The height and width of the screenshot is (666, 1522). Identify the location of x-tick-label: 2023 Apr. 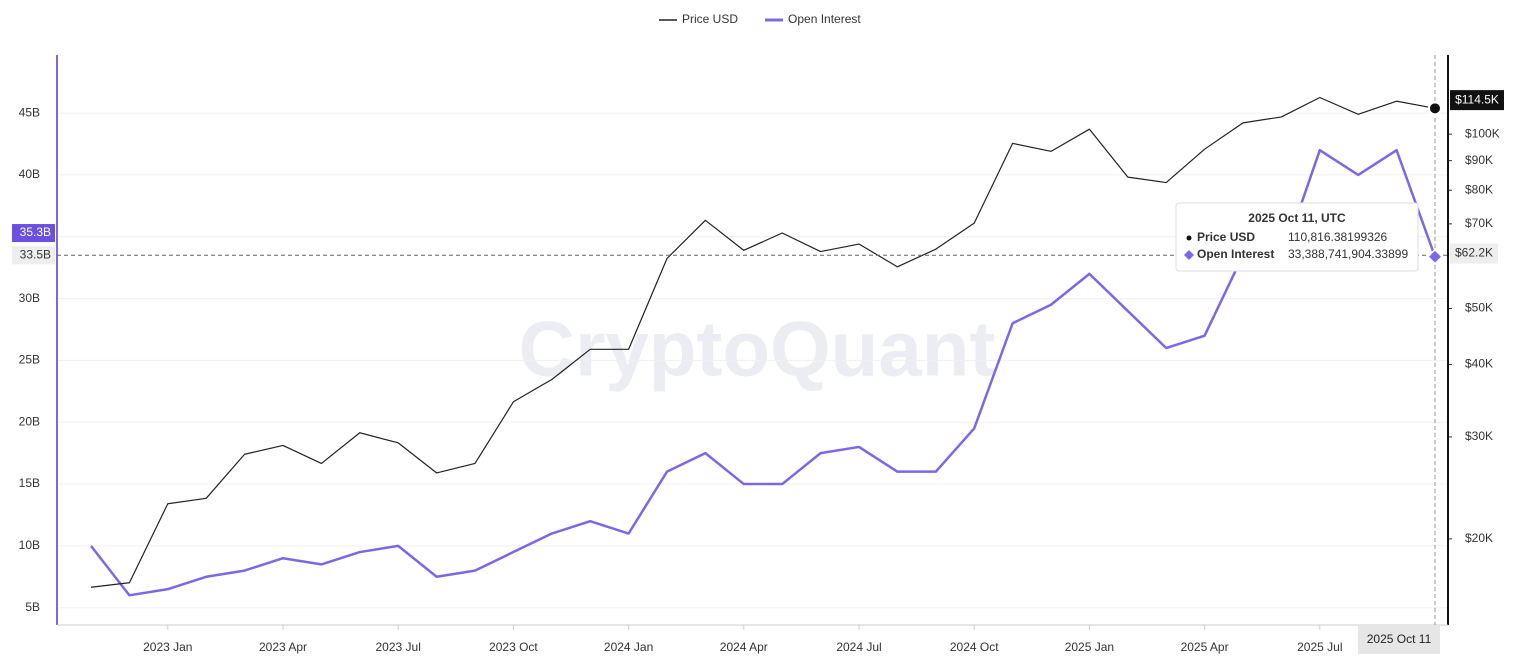
(283, 647).